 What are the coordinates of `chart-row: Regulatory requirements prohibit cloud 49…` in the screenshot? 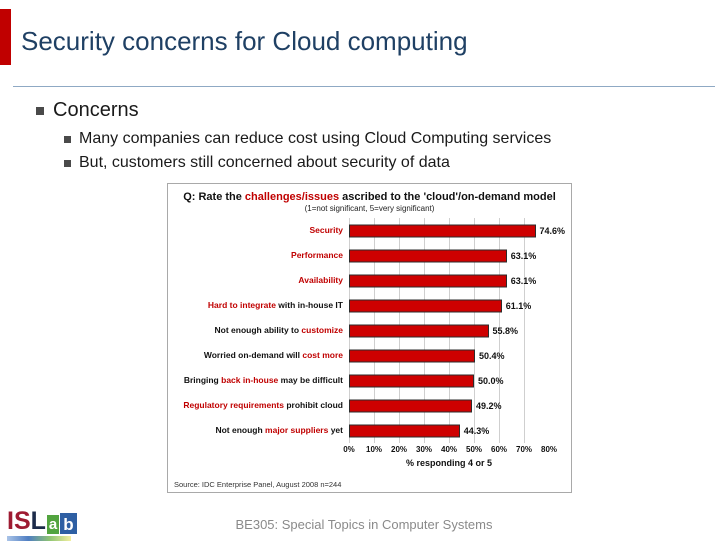 It's located at (369, 405).